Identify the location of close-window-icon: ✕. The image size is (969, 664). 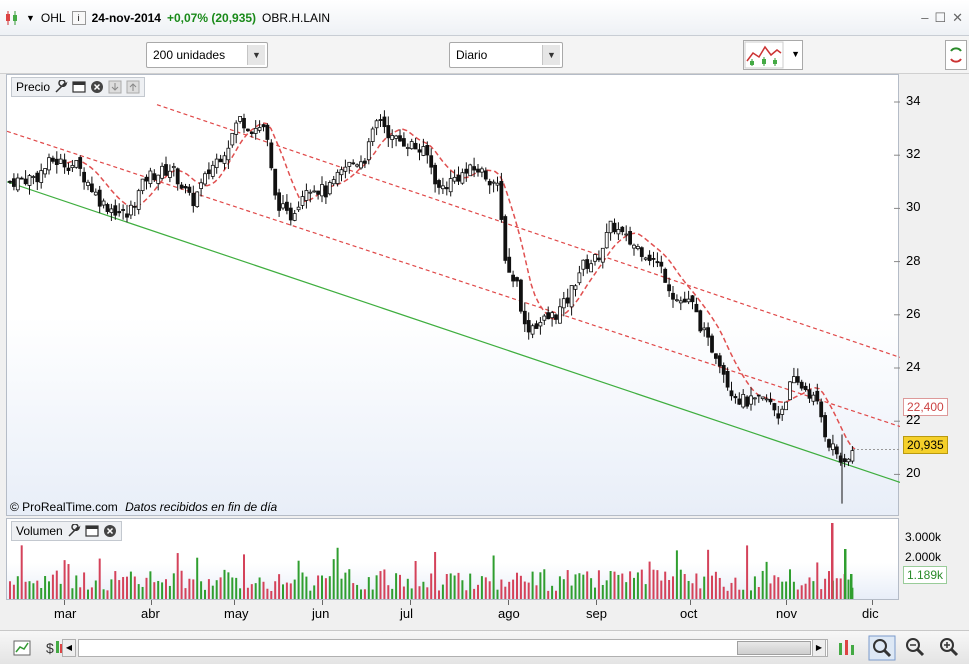
(957, 17).